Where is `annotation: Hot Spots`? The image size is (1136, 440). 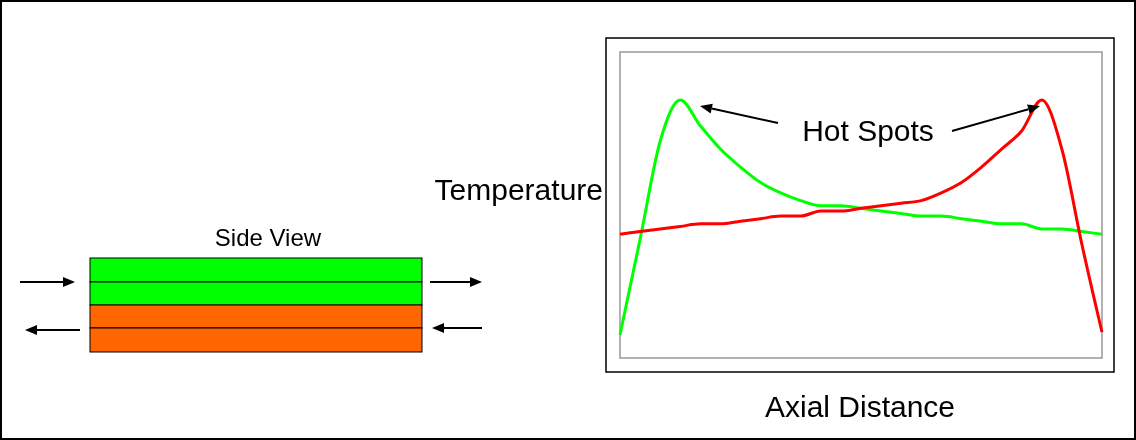 annotation: Hot Spots is located at coordinates (868, 130).